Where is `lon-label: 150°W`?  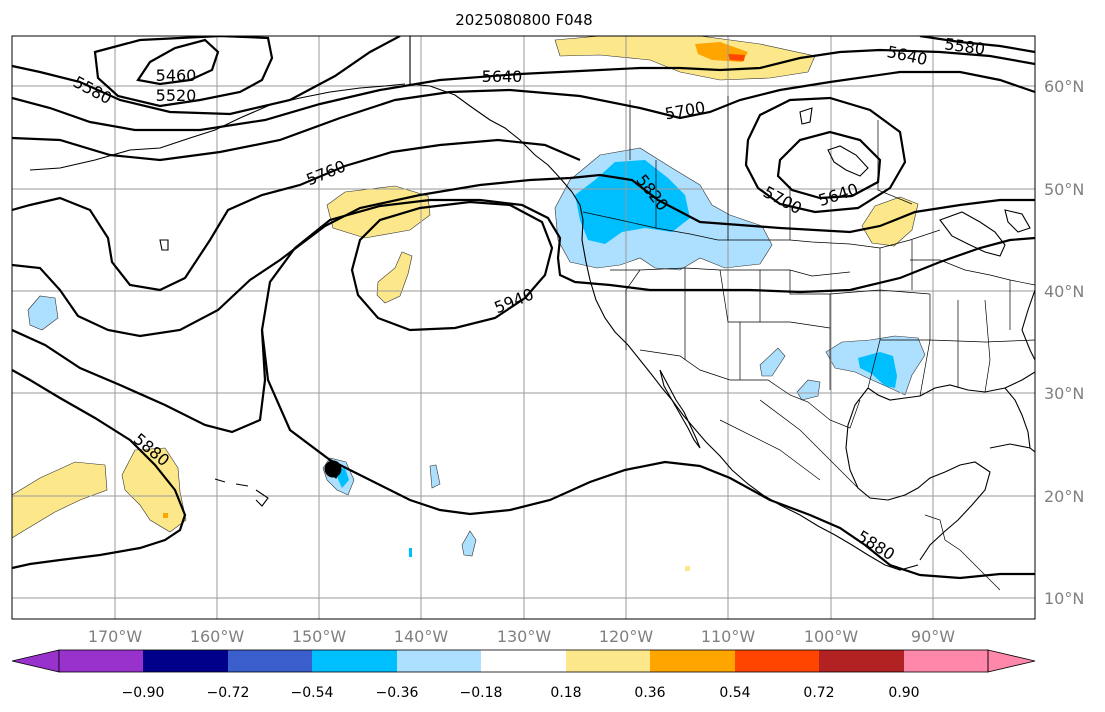 lon-label: 150°W is located at coordinates (319, 636).